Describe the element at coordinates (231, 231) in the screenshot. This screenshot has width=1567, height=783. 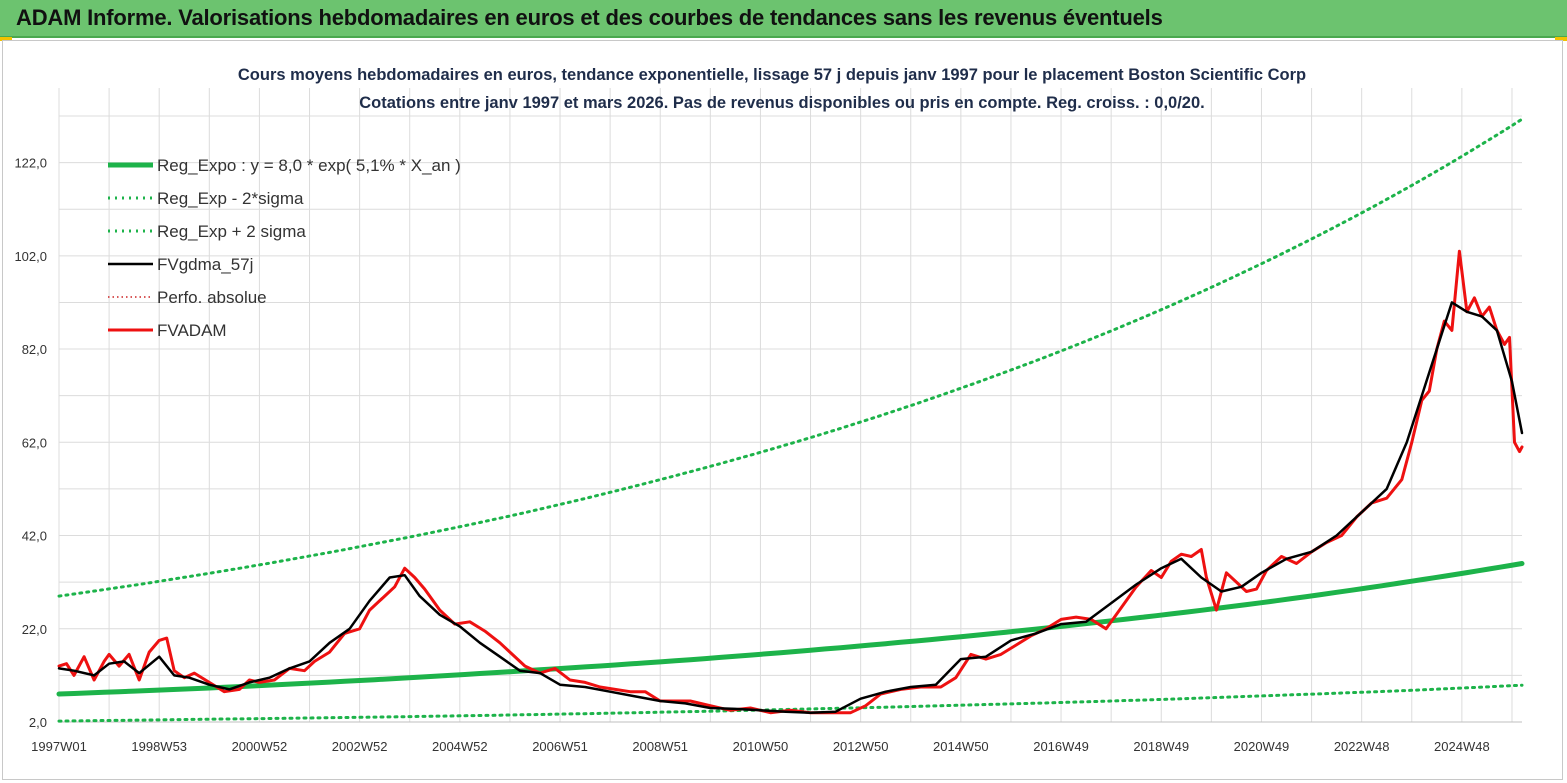
I see `legend-label: Reg_Exp + 2 sigma` at that location.